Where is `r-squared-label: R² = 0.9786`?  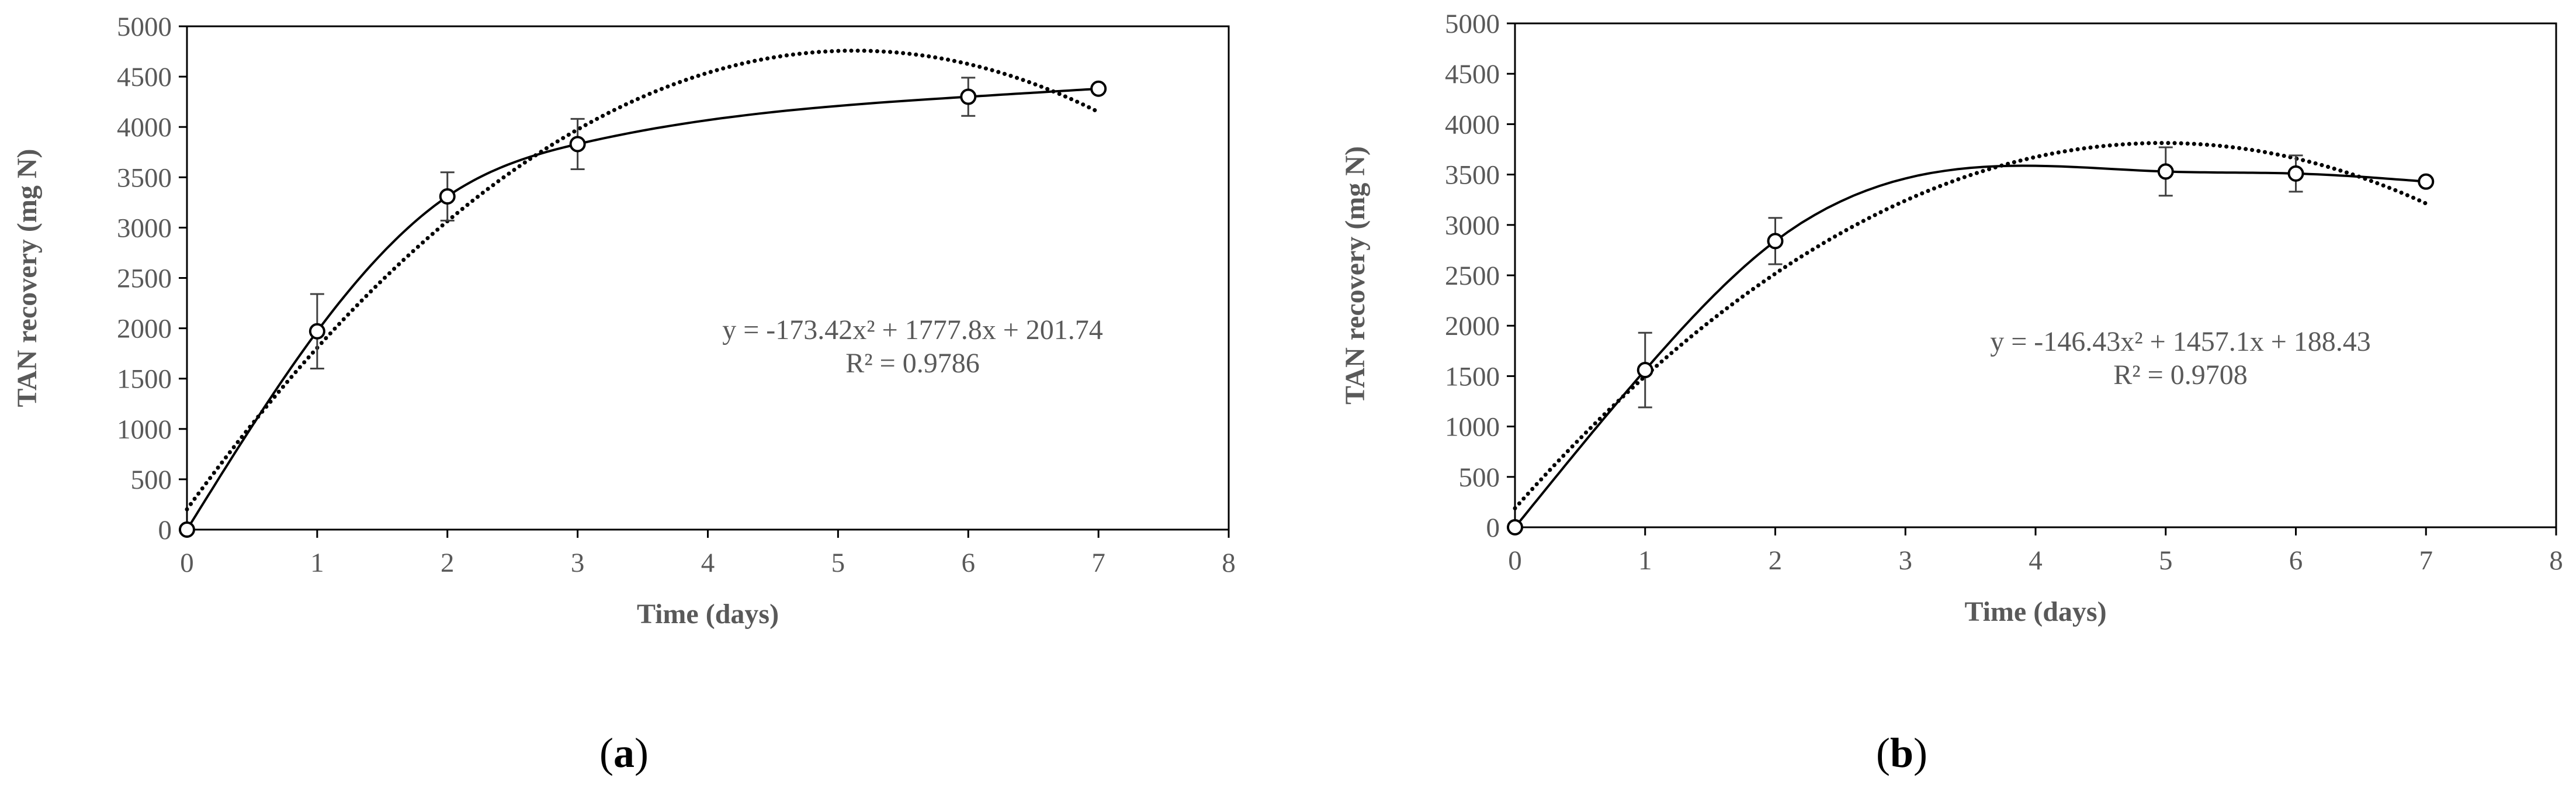
r-squared-label: R² = 0.9786 is located at coordinates (912, 364).